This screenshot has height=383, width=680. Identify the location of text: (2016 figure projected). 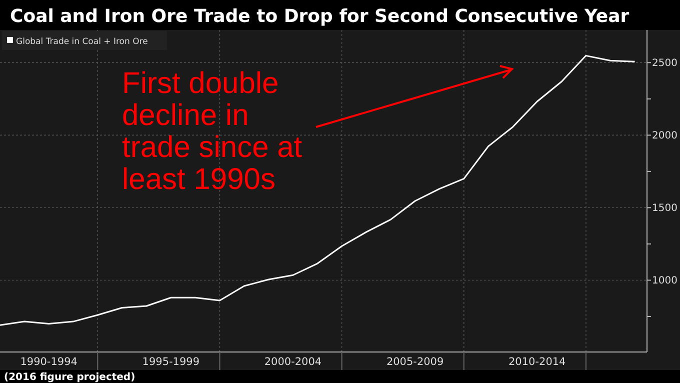
(70, 377).